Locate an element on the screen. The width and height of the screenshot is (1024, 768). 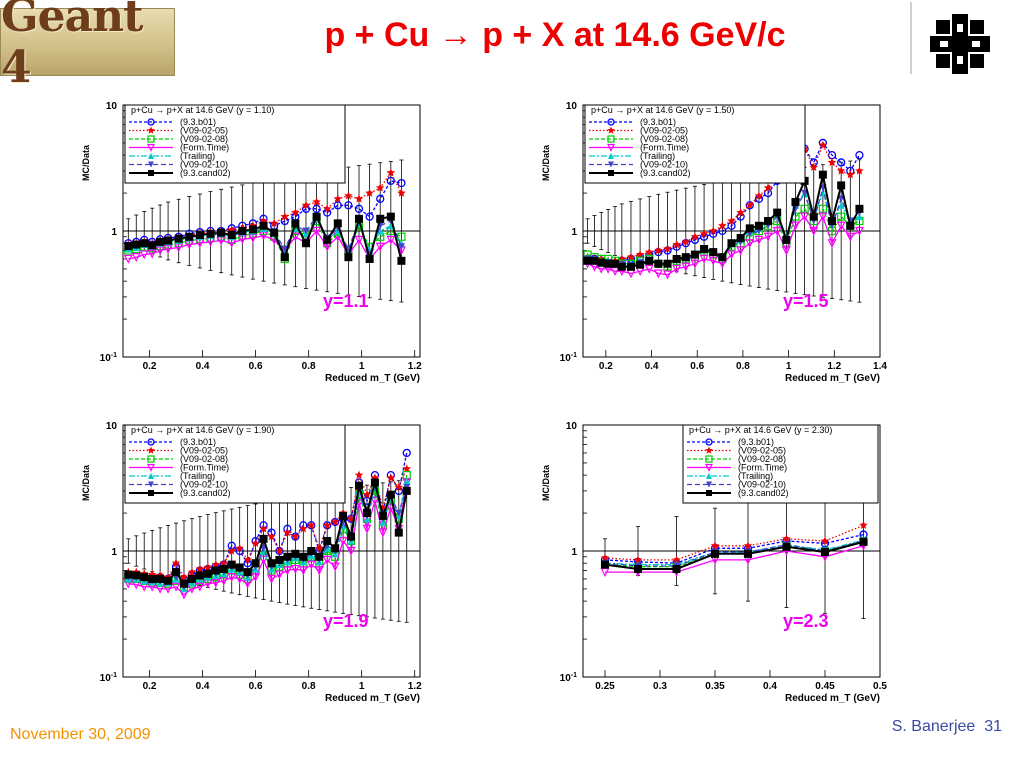
fermilab-logo-icon is located at coordinates (960, 44).